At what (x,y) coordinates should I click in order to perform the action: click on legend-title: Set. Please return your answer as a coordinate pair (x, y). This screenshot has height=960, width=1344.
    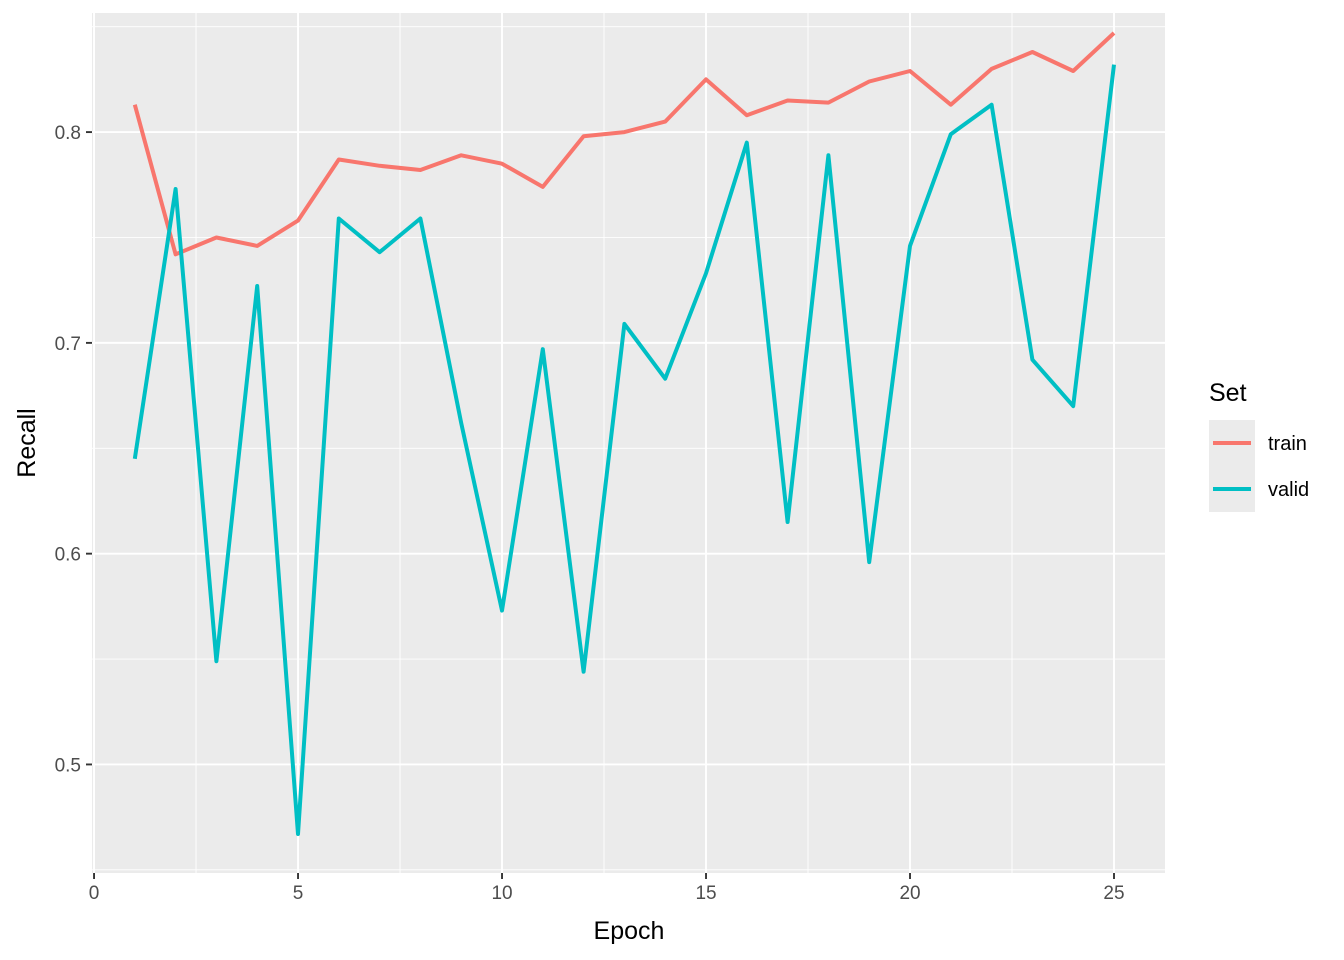
    Looking at the image, I should click on (1228, 393).